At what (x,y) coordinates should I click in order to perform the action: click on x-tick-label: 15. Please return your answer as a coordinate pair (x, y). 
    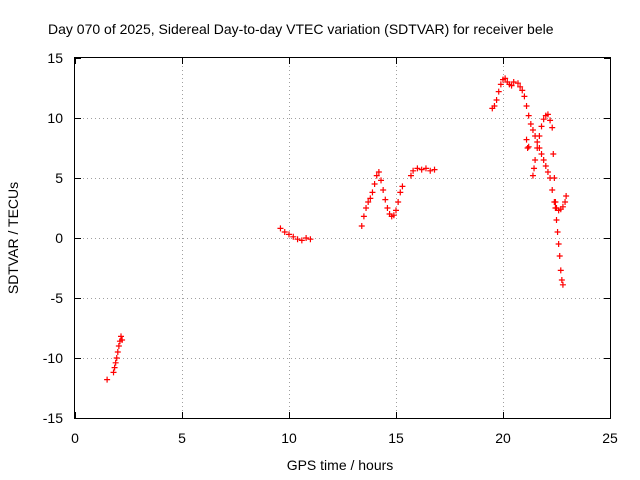
    Looking at the image, I should click on (396, 438).